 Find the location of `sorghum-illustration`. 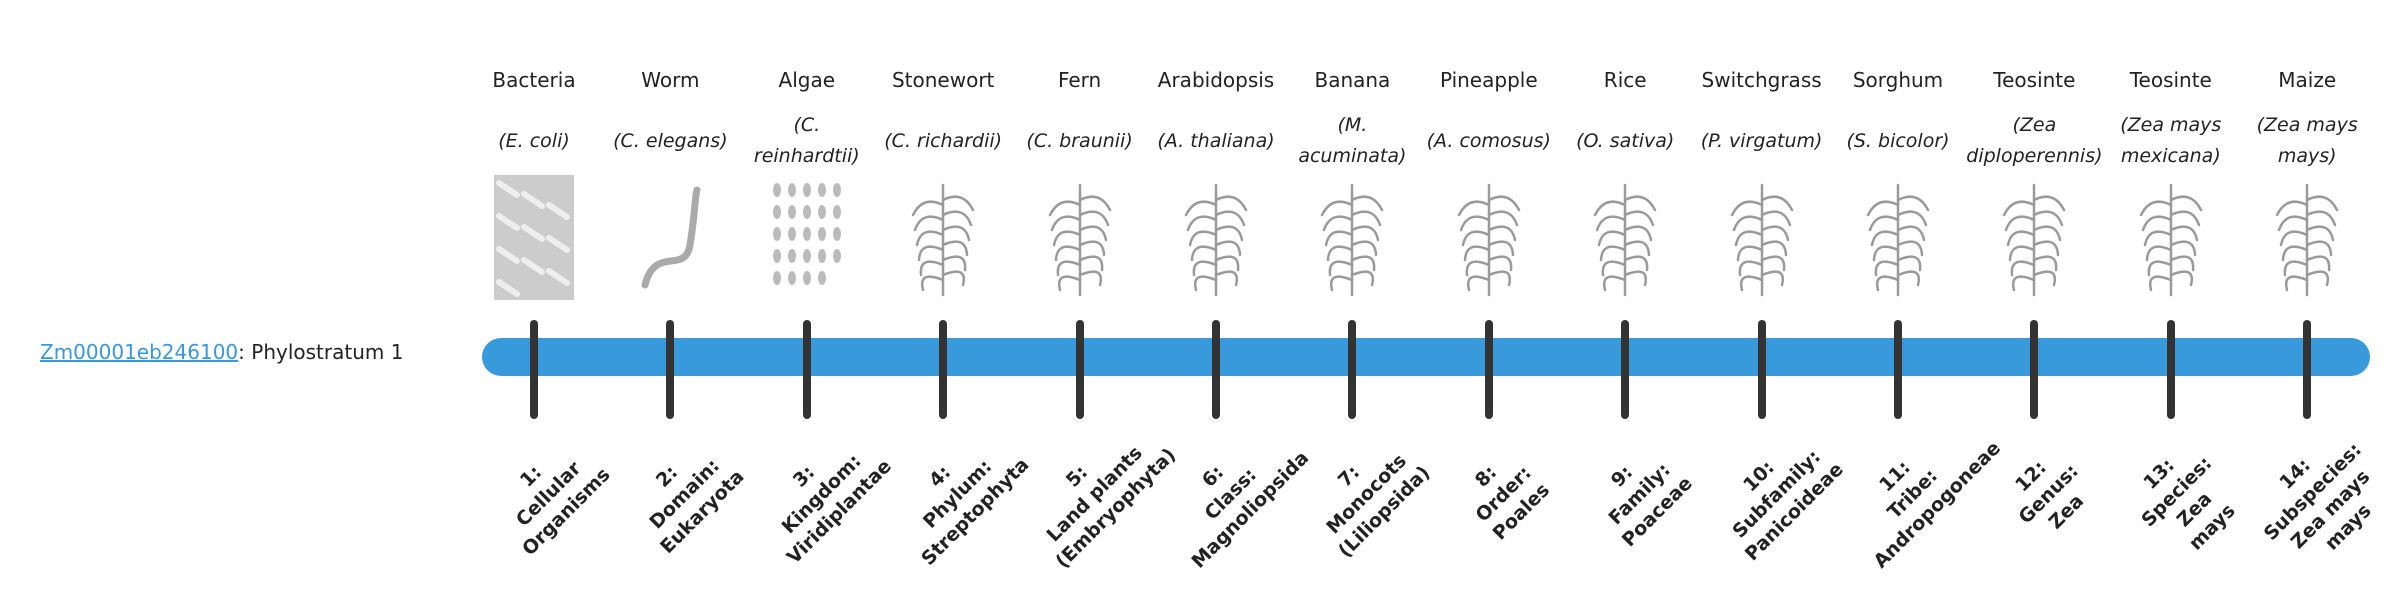

sorghum-illustration is located at coordinates (1898, 237).